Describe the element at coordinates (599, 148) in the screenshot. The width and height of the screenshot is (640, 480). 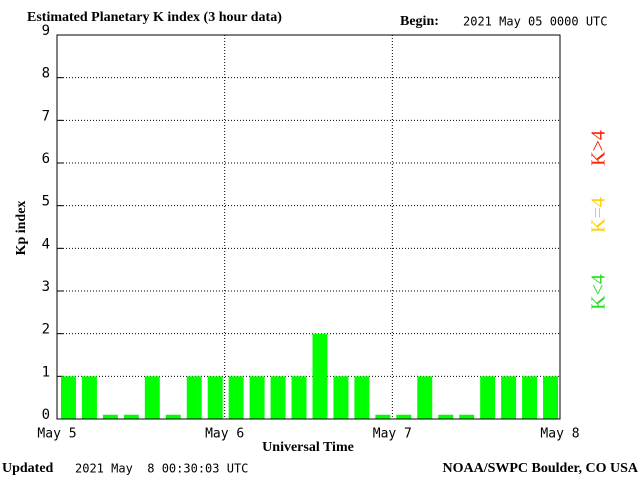
I see `legend-label: K>4` at that location.